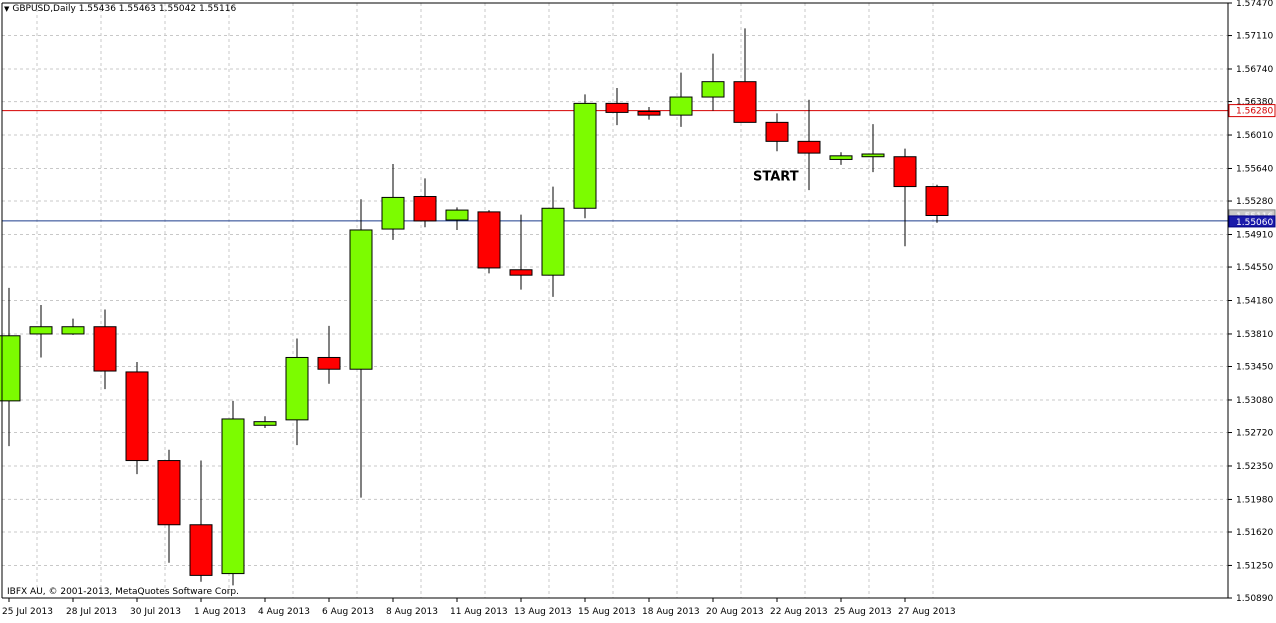 The height and width of the screenshot is (623, 1276). I want to click on y-tick-label: 1.52720, so click(1254, 434).